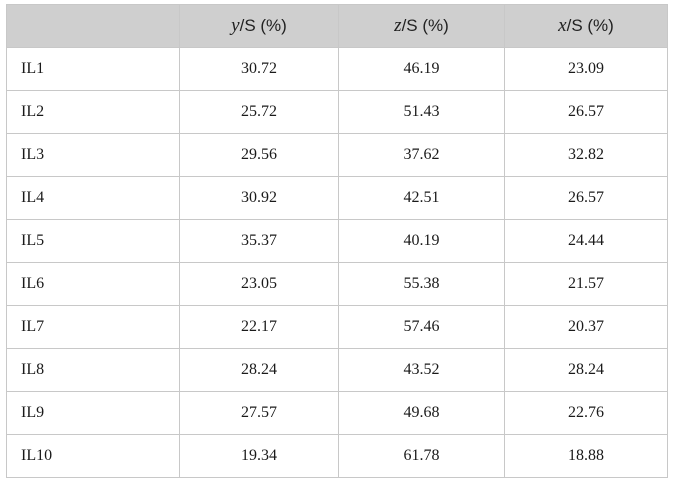 This screenshot has width=673, height=485. What do you see at coordinates (93, 413) in the screenshot?
I see `row-label: IL9` at bounding box center [93, 413].